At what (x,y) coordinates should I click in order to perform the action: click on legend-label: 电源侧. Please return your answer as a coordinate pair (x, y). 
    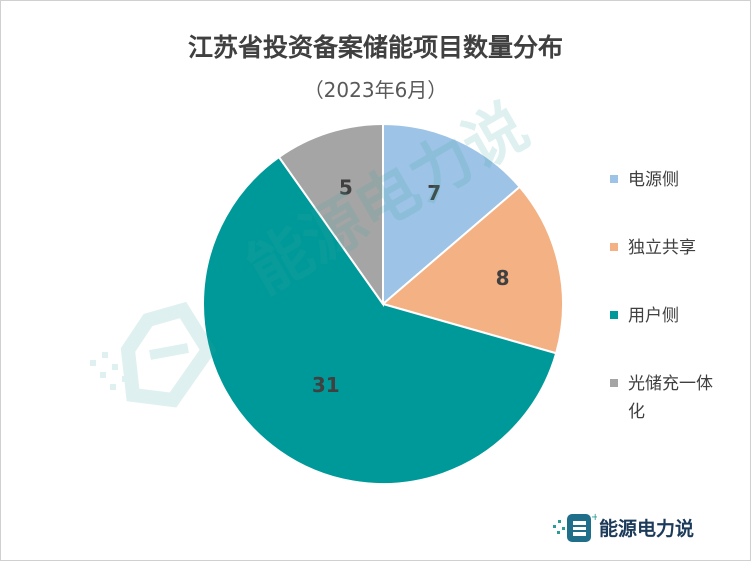
    Looking at the image, I should click on (653, 180).